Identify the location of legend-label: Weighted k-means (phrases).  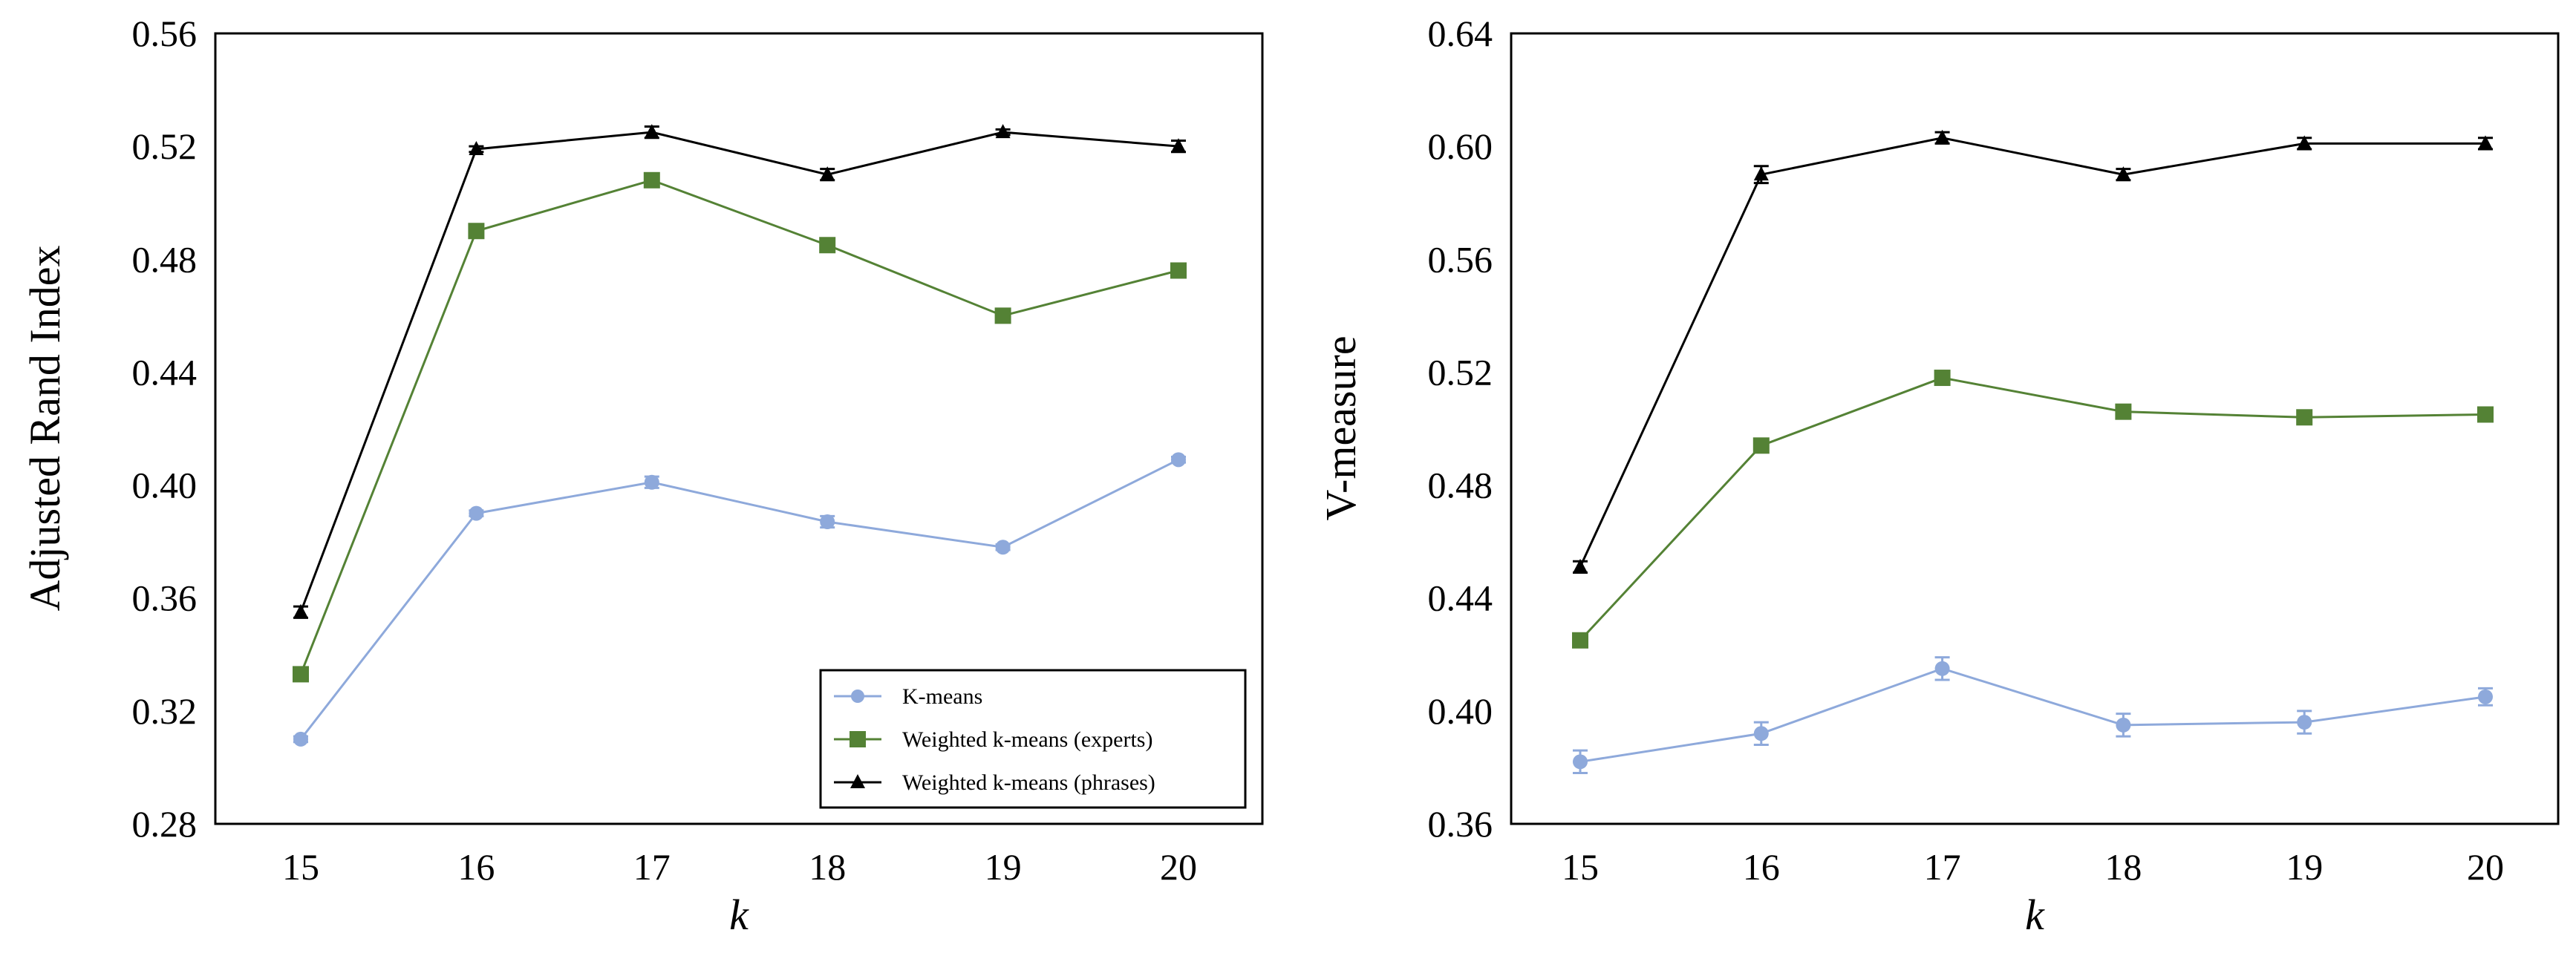
(1028, 782).